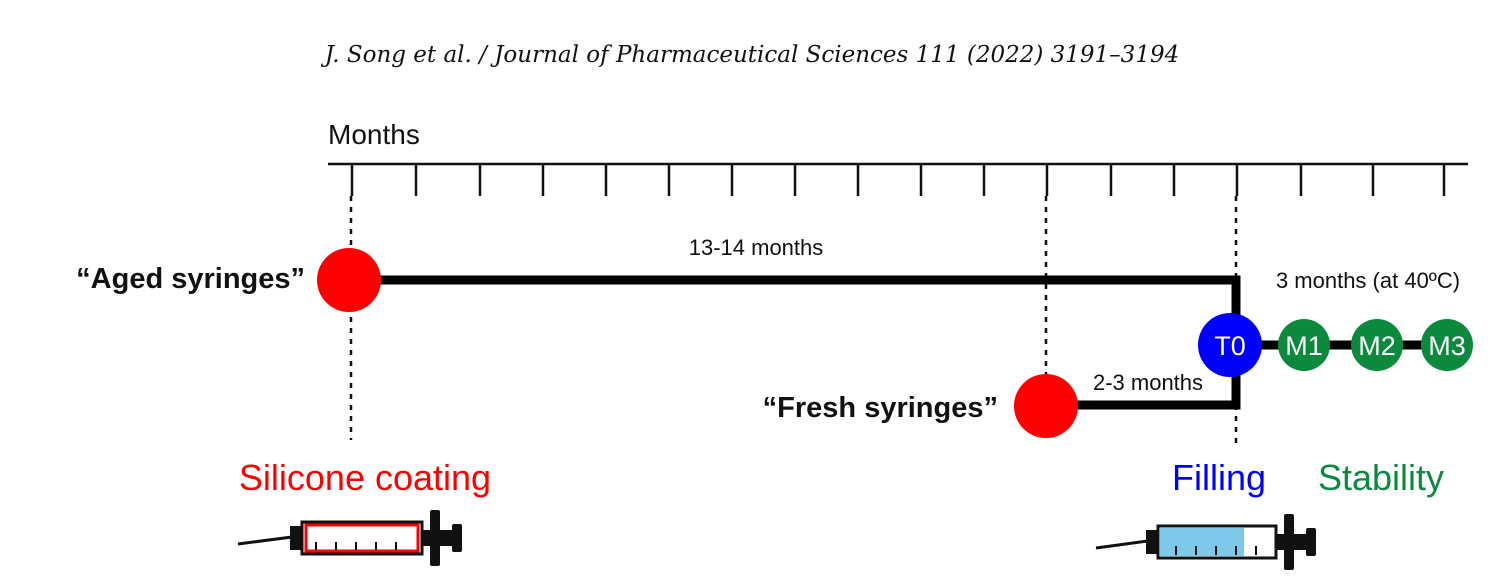 Image resolution: width=1504 pixels, height=588 pixels. Describe the element at coordinates (880, 408) in the screenshot. I see `fresh-syringes-label: “Fresh syringes”` at that location.